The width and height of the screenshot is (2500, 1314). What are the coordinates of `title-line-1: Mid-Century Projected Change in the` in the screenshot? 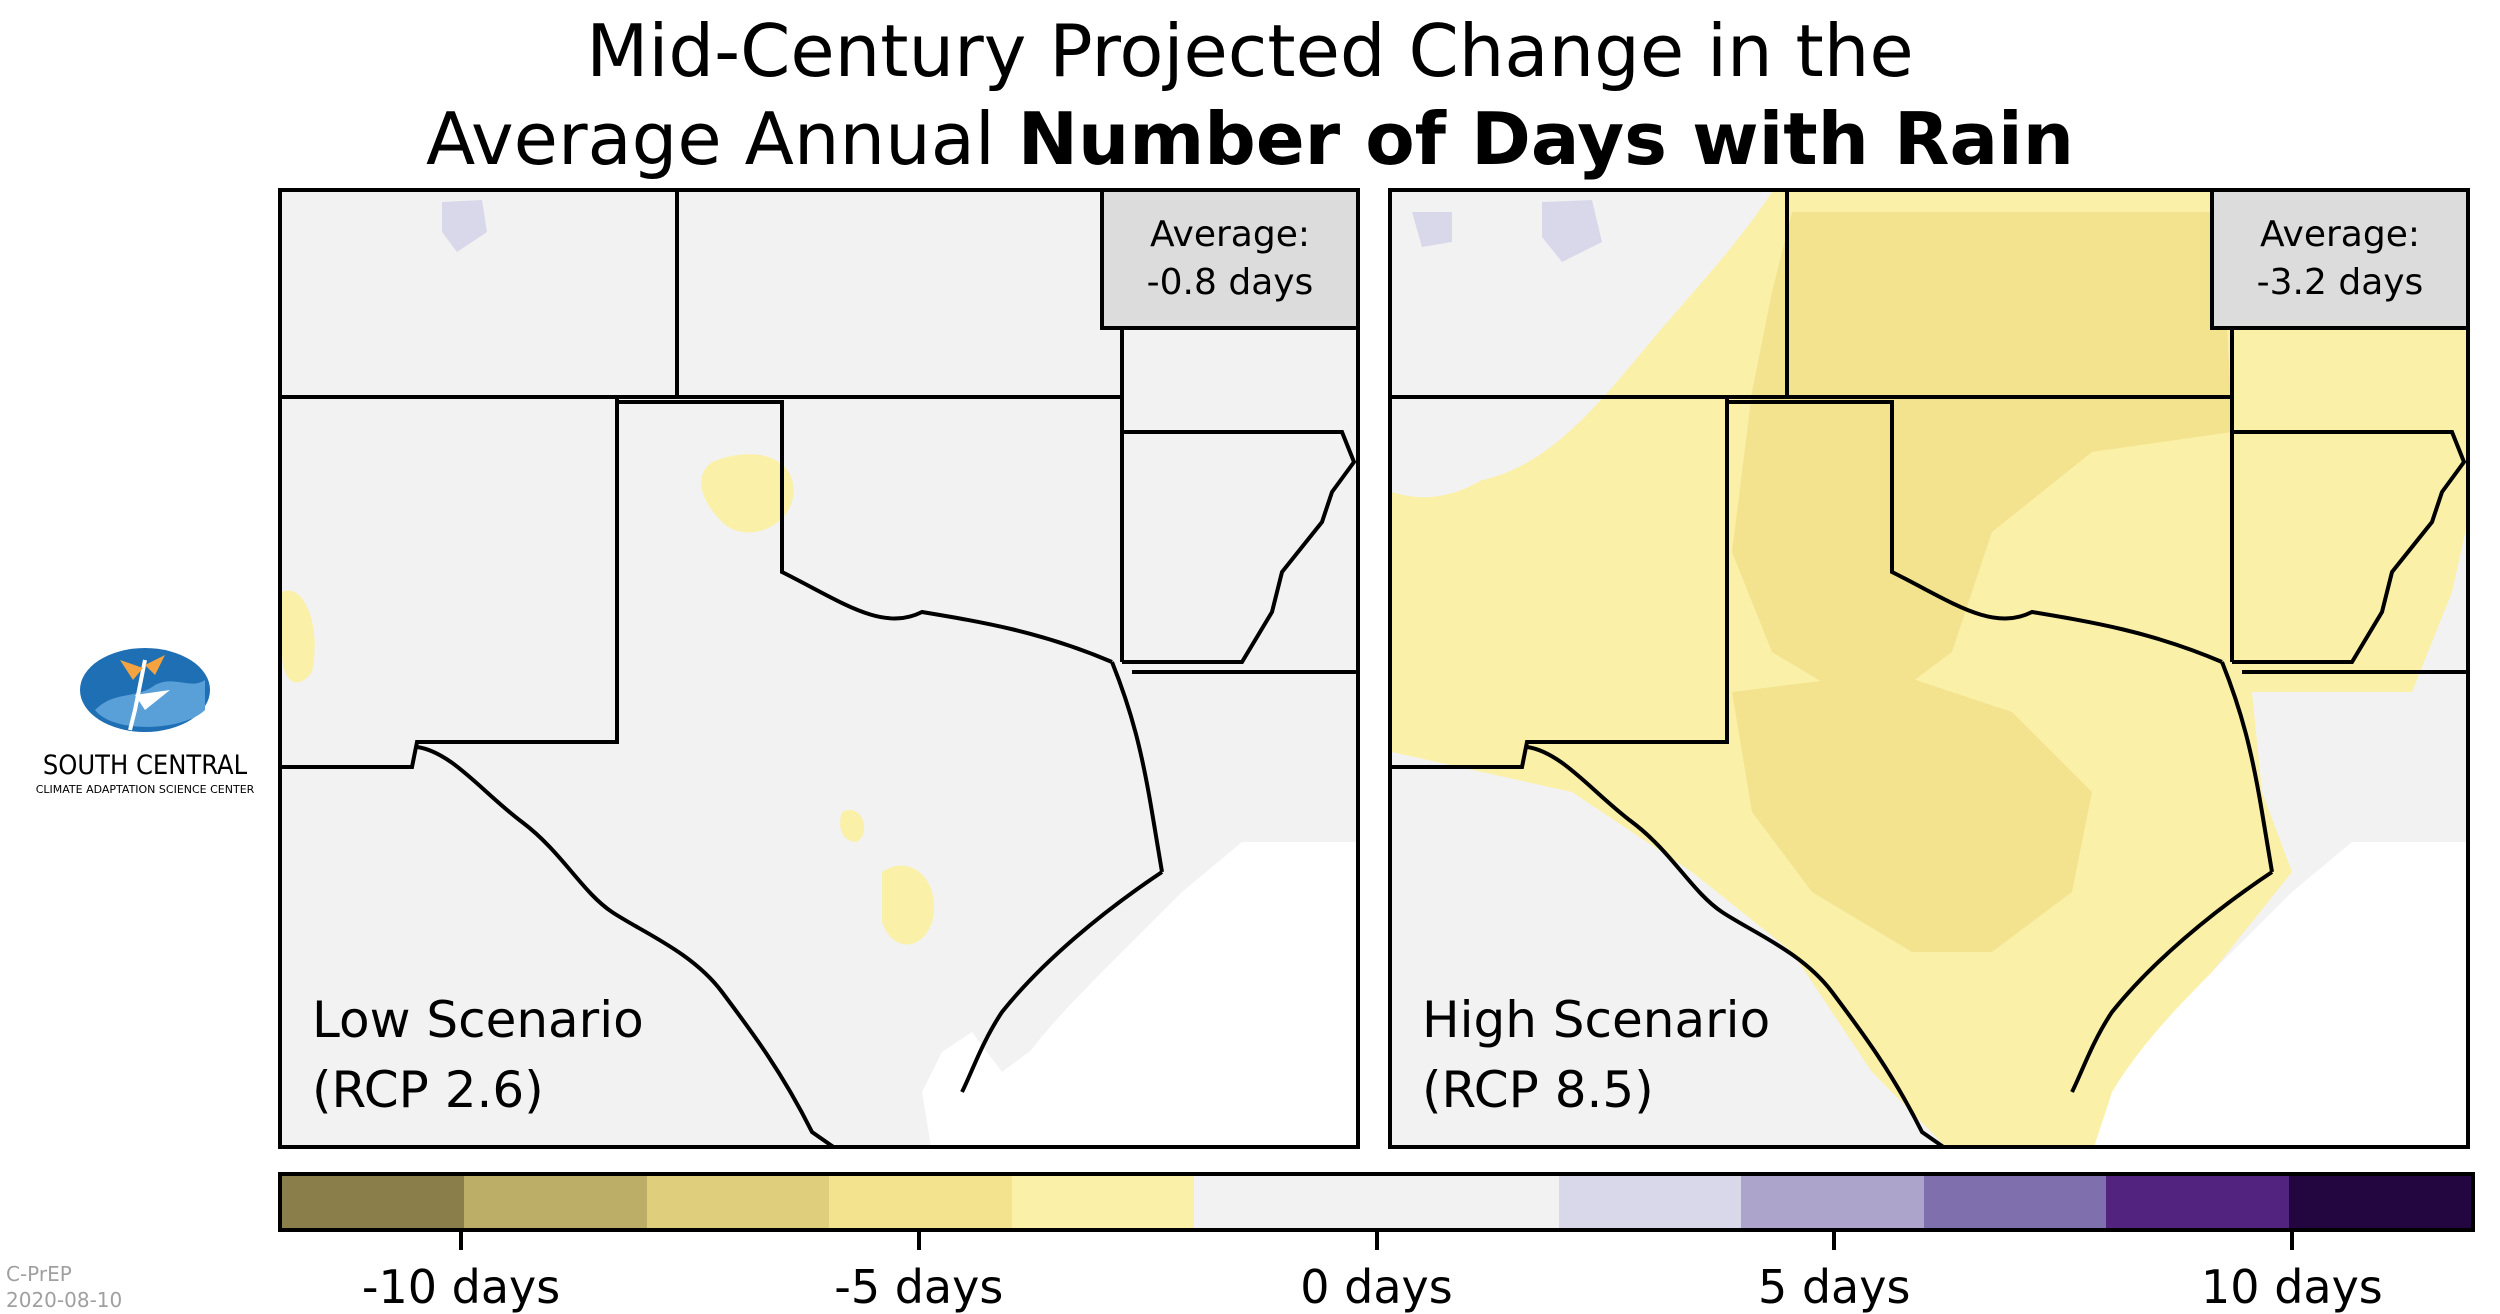 It's located at (1250, 51).